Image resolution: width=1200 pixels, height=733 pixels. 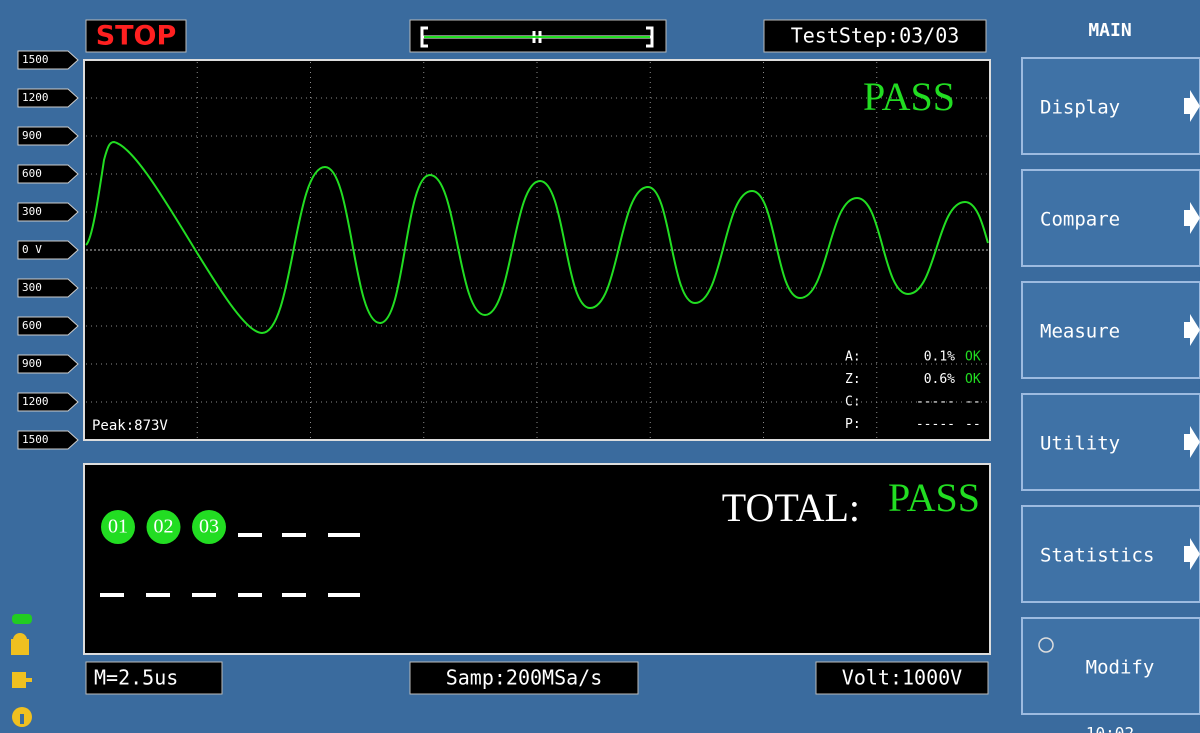 I want to click on power-icon, so click(x=22, y=680).